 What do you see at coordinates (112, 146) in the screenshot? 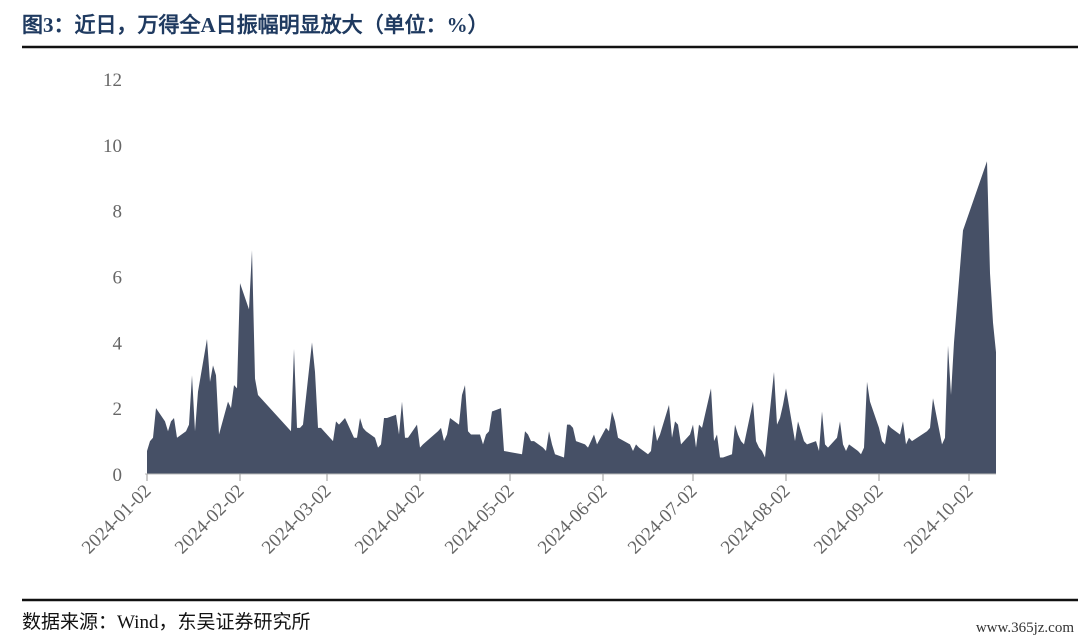
I see `y-tick-label: 10` at bounding box center [112, 146].